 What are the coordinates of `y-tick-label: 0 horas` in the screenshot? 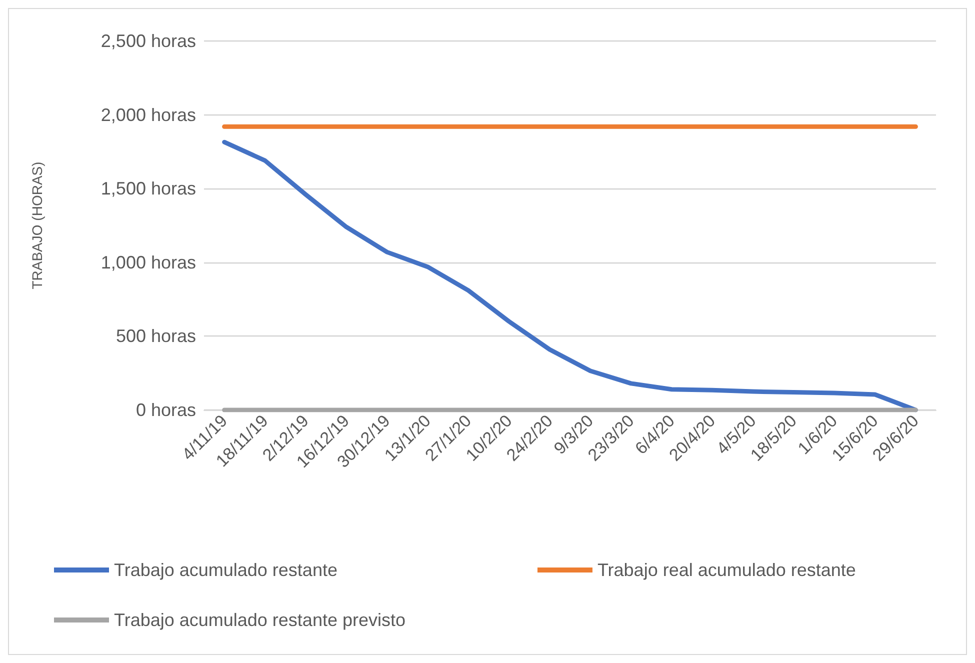 It's located at (166, 410).